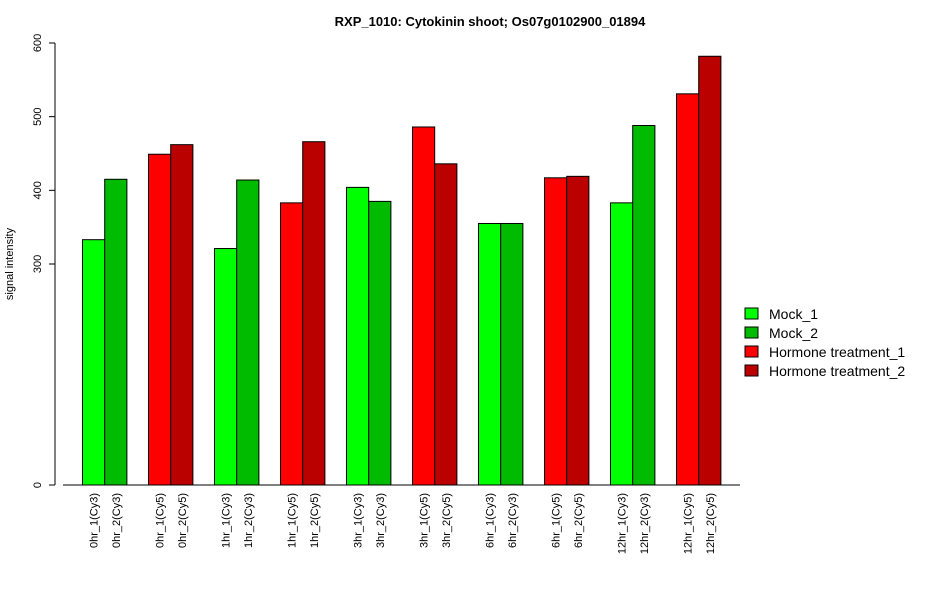 This screenshot has width=950, height=600. Describe the element at coordinates (689, 523) in the screenshot. I see `x-tick-label-18: 12hr_1(Cy5)` at that location.